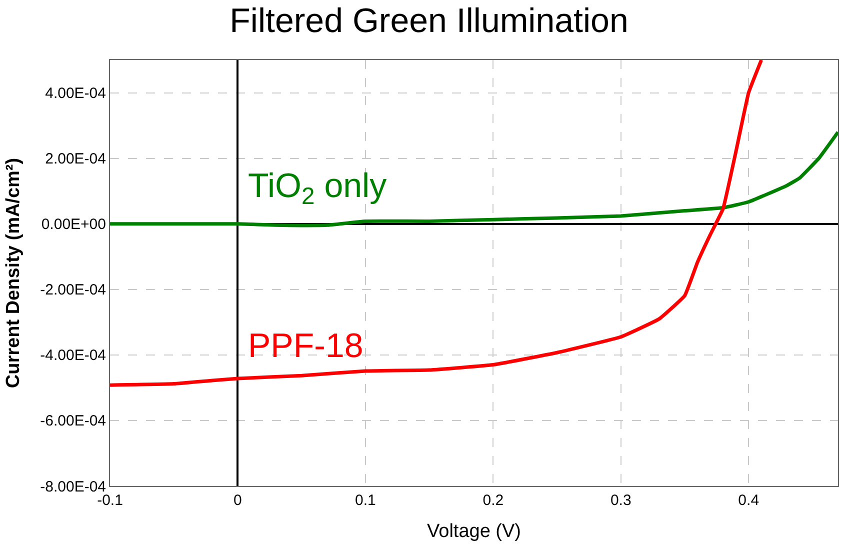  Describe the element at coordinates (75, 93) in the screenshot. I see `y-tick-label: 4.00E-04` at that location.